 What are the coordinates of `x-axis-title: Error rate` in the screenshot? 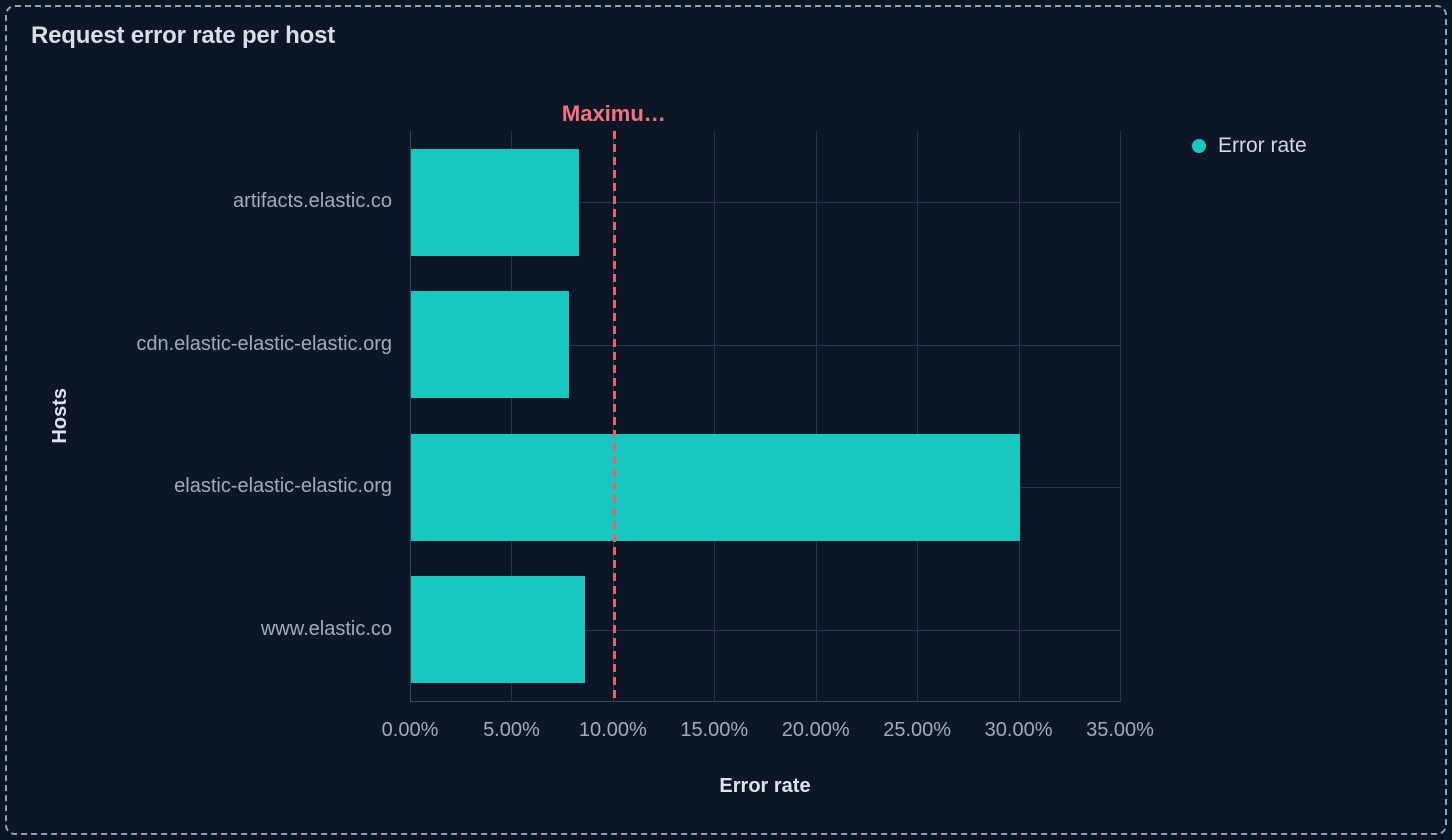 It's located at (765, 786).